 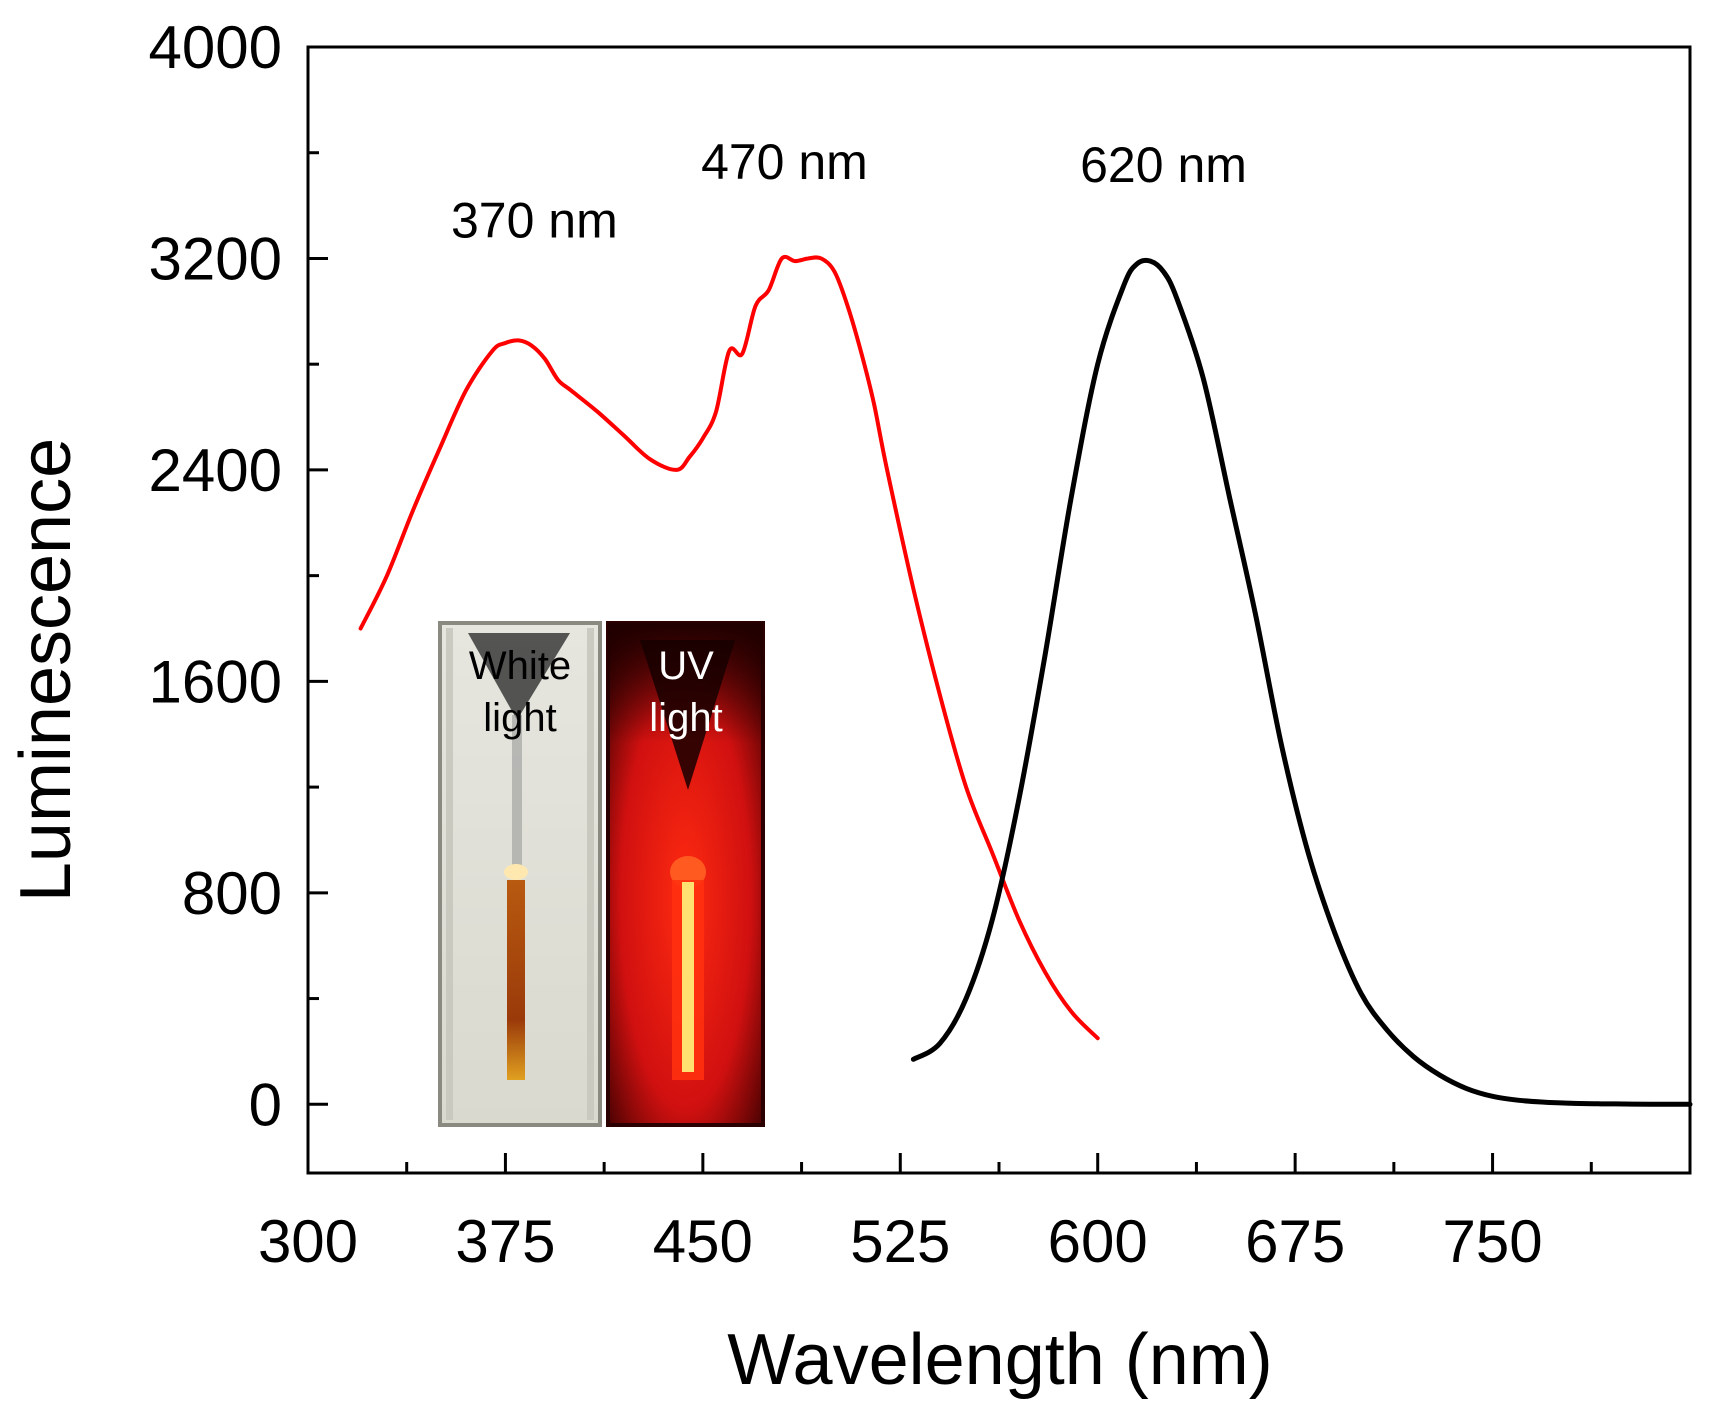 What do you see at coordinates (46, 670) in the screenshot?
I see `y-axis-title: Luminescence` at bounding box center [46, 670].